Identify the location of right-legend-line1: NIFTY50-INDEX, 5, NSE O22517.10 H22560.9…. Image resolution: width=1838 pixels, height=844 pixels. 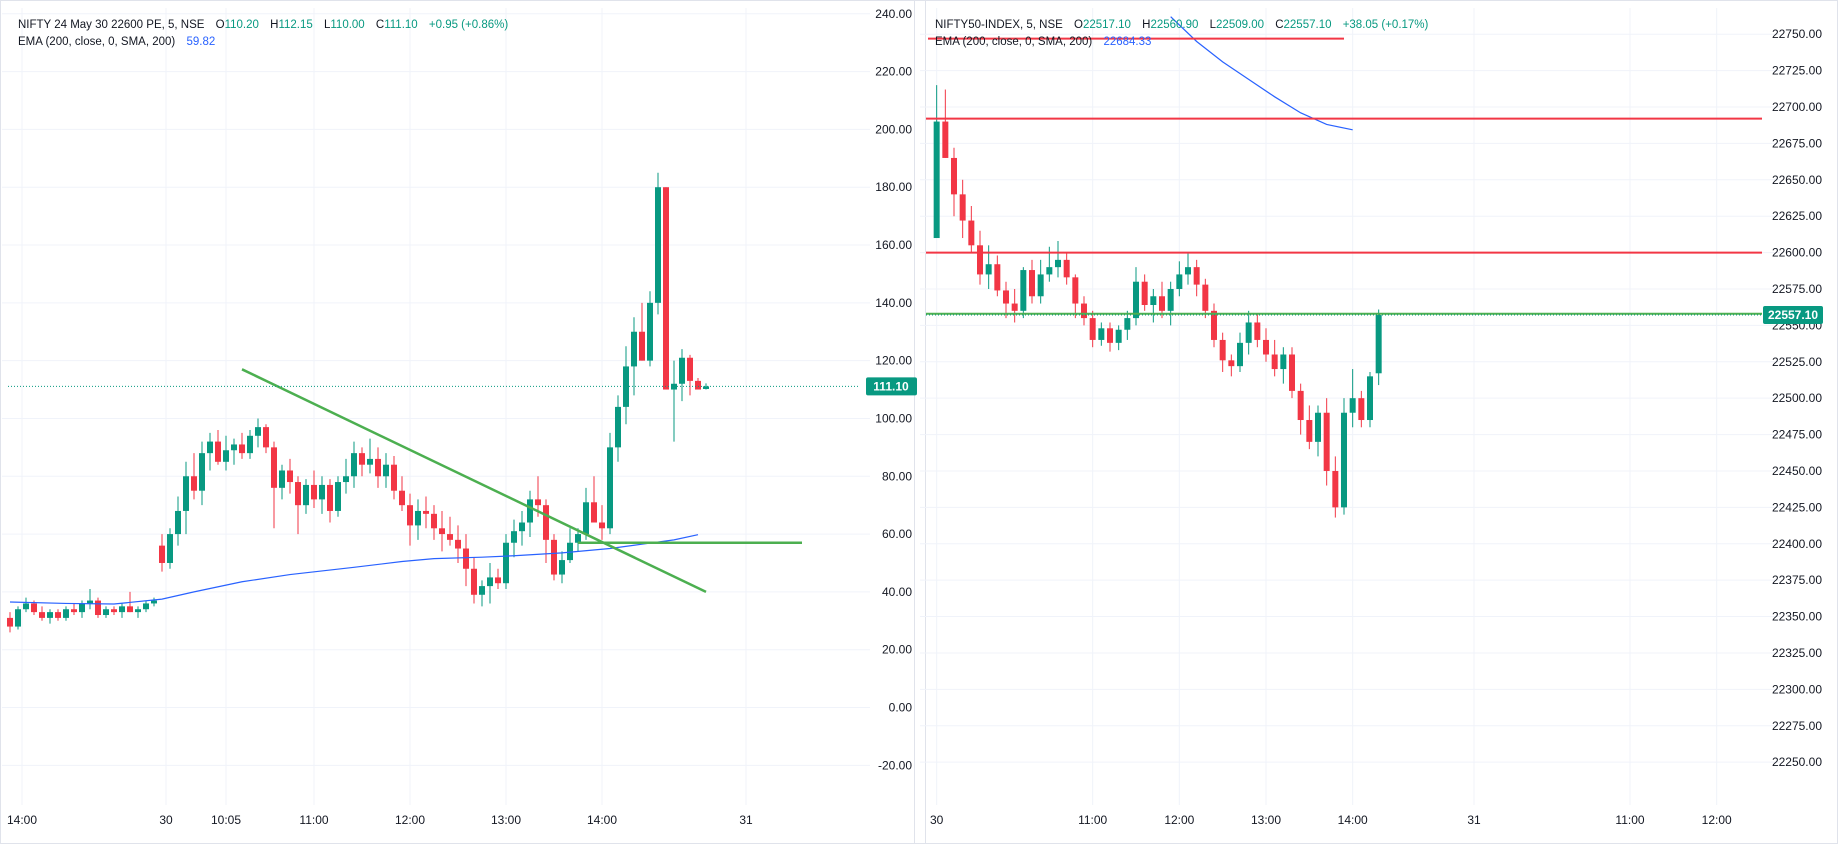
(1182, 25).